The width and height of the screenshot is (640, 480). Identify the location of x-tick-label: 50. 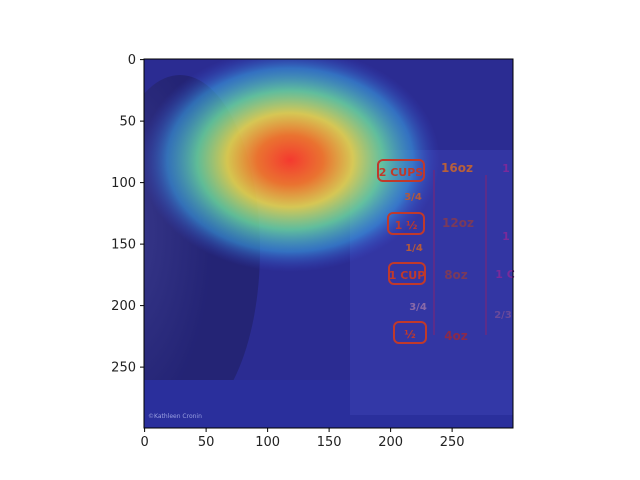
(206, 442).